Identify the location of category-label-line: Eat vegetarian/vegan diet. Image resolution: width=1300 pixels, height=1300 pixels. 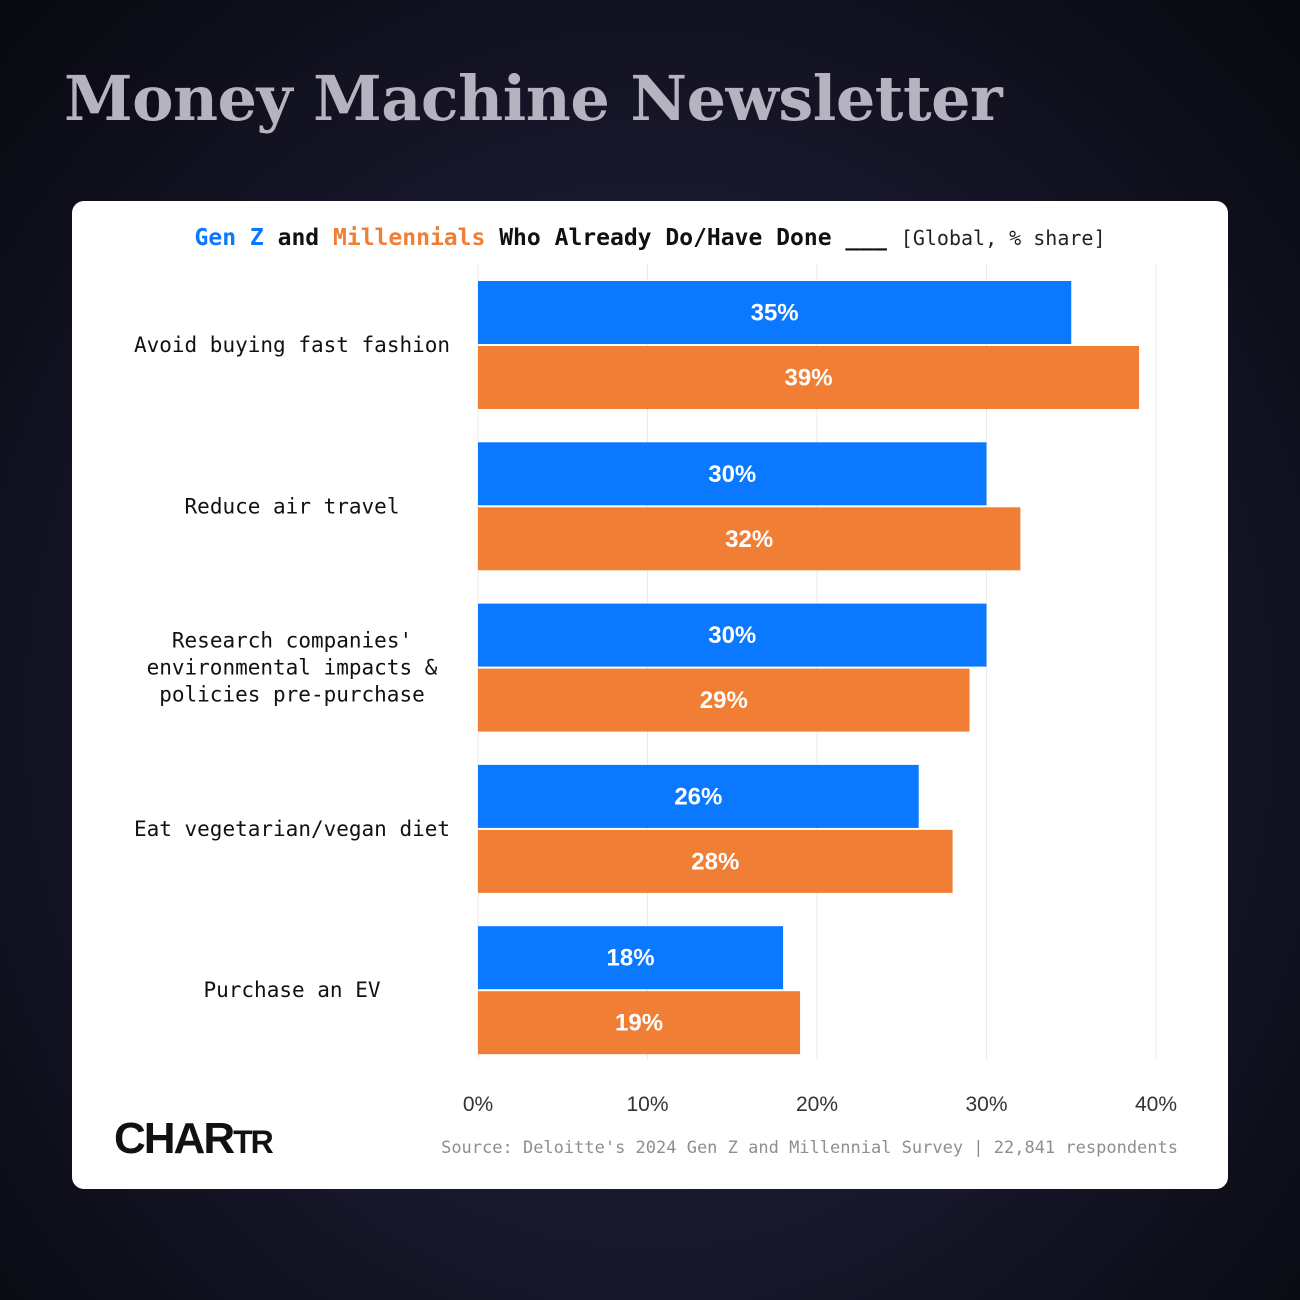
(292, 829).